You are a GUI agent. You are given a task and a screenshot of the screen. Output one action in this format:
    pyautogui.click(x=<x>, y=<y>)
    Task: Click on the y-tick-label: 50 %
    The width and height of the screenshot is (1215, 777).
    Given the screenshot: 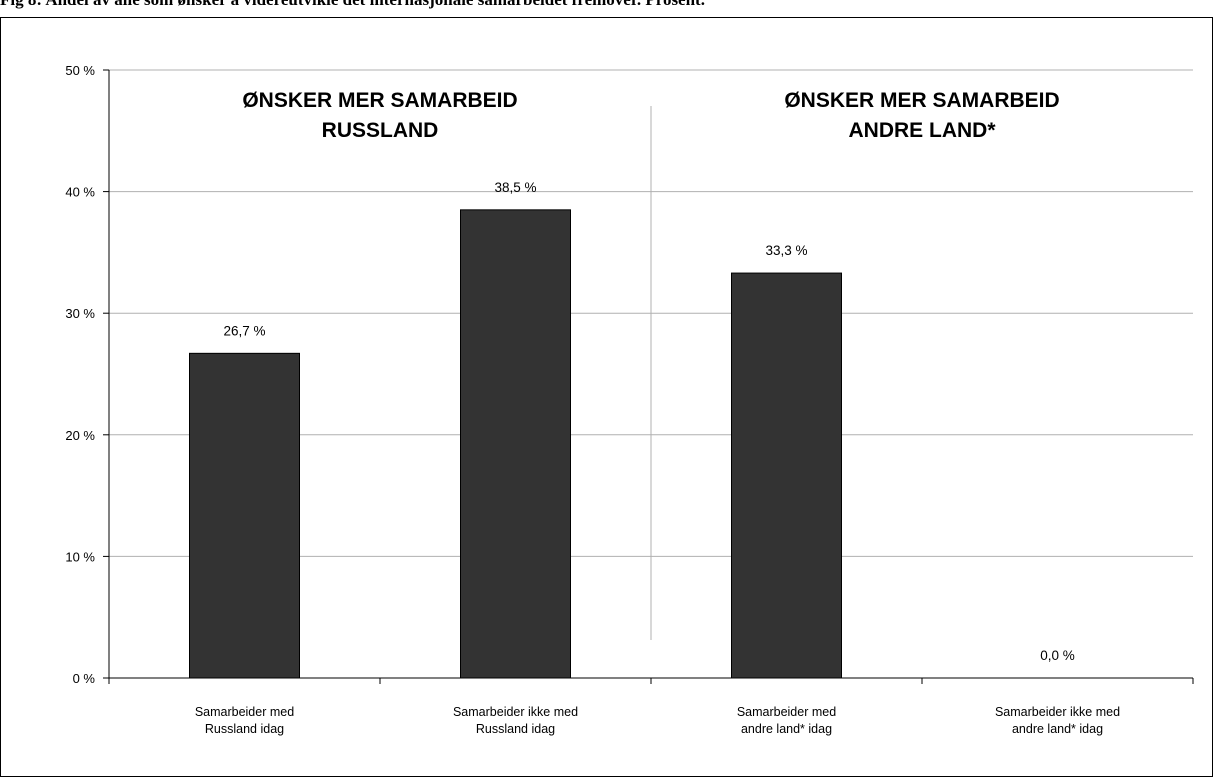 What is the action you would take?
    pyautogui.click(x=80, y=70)
    